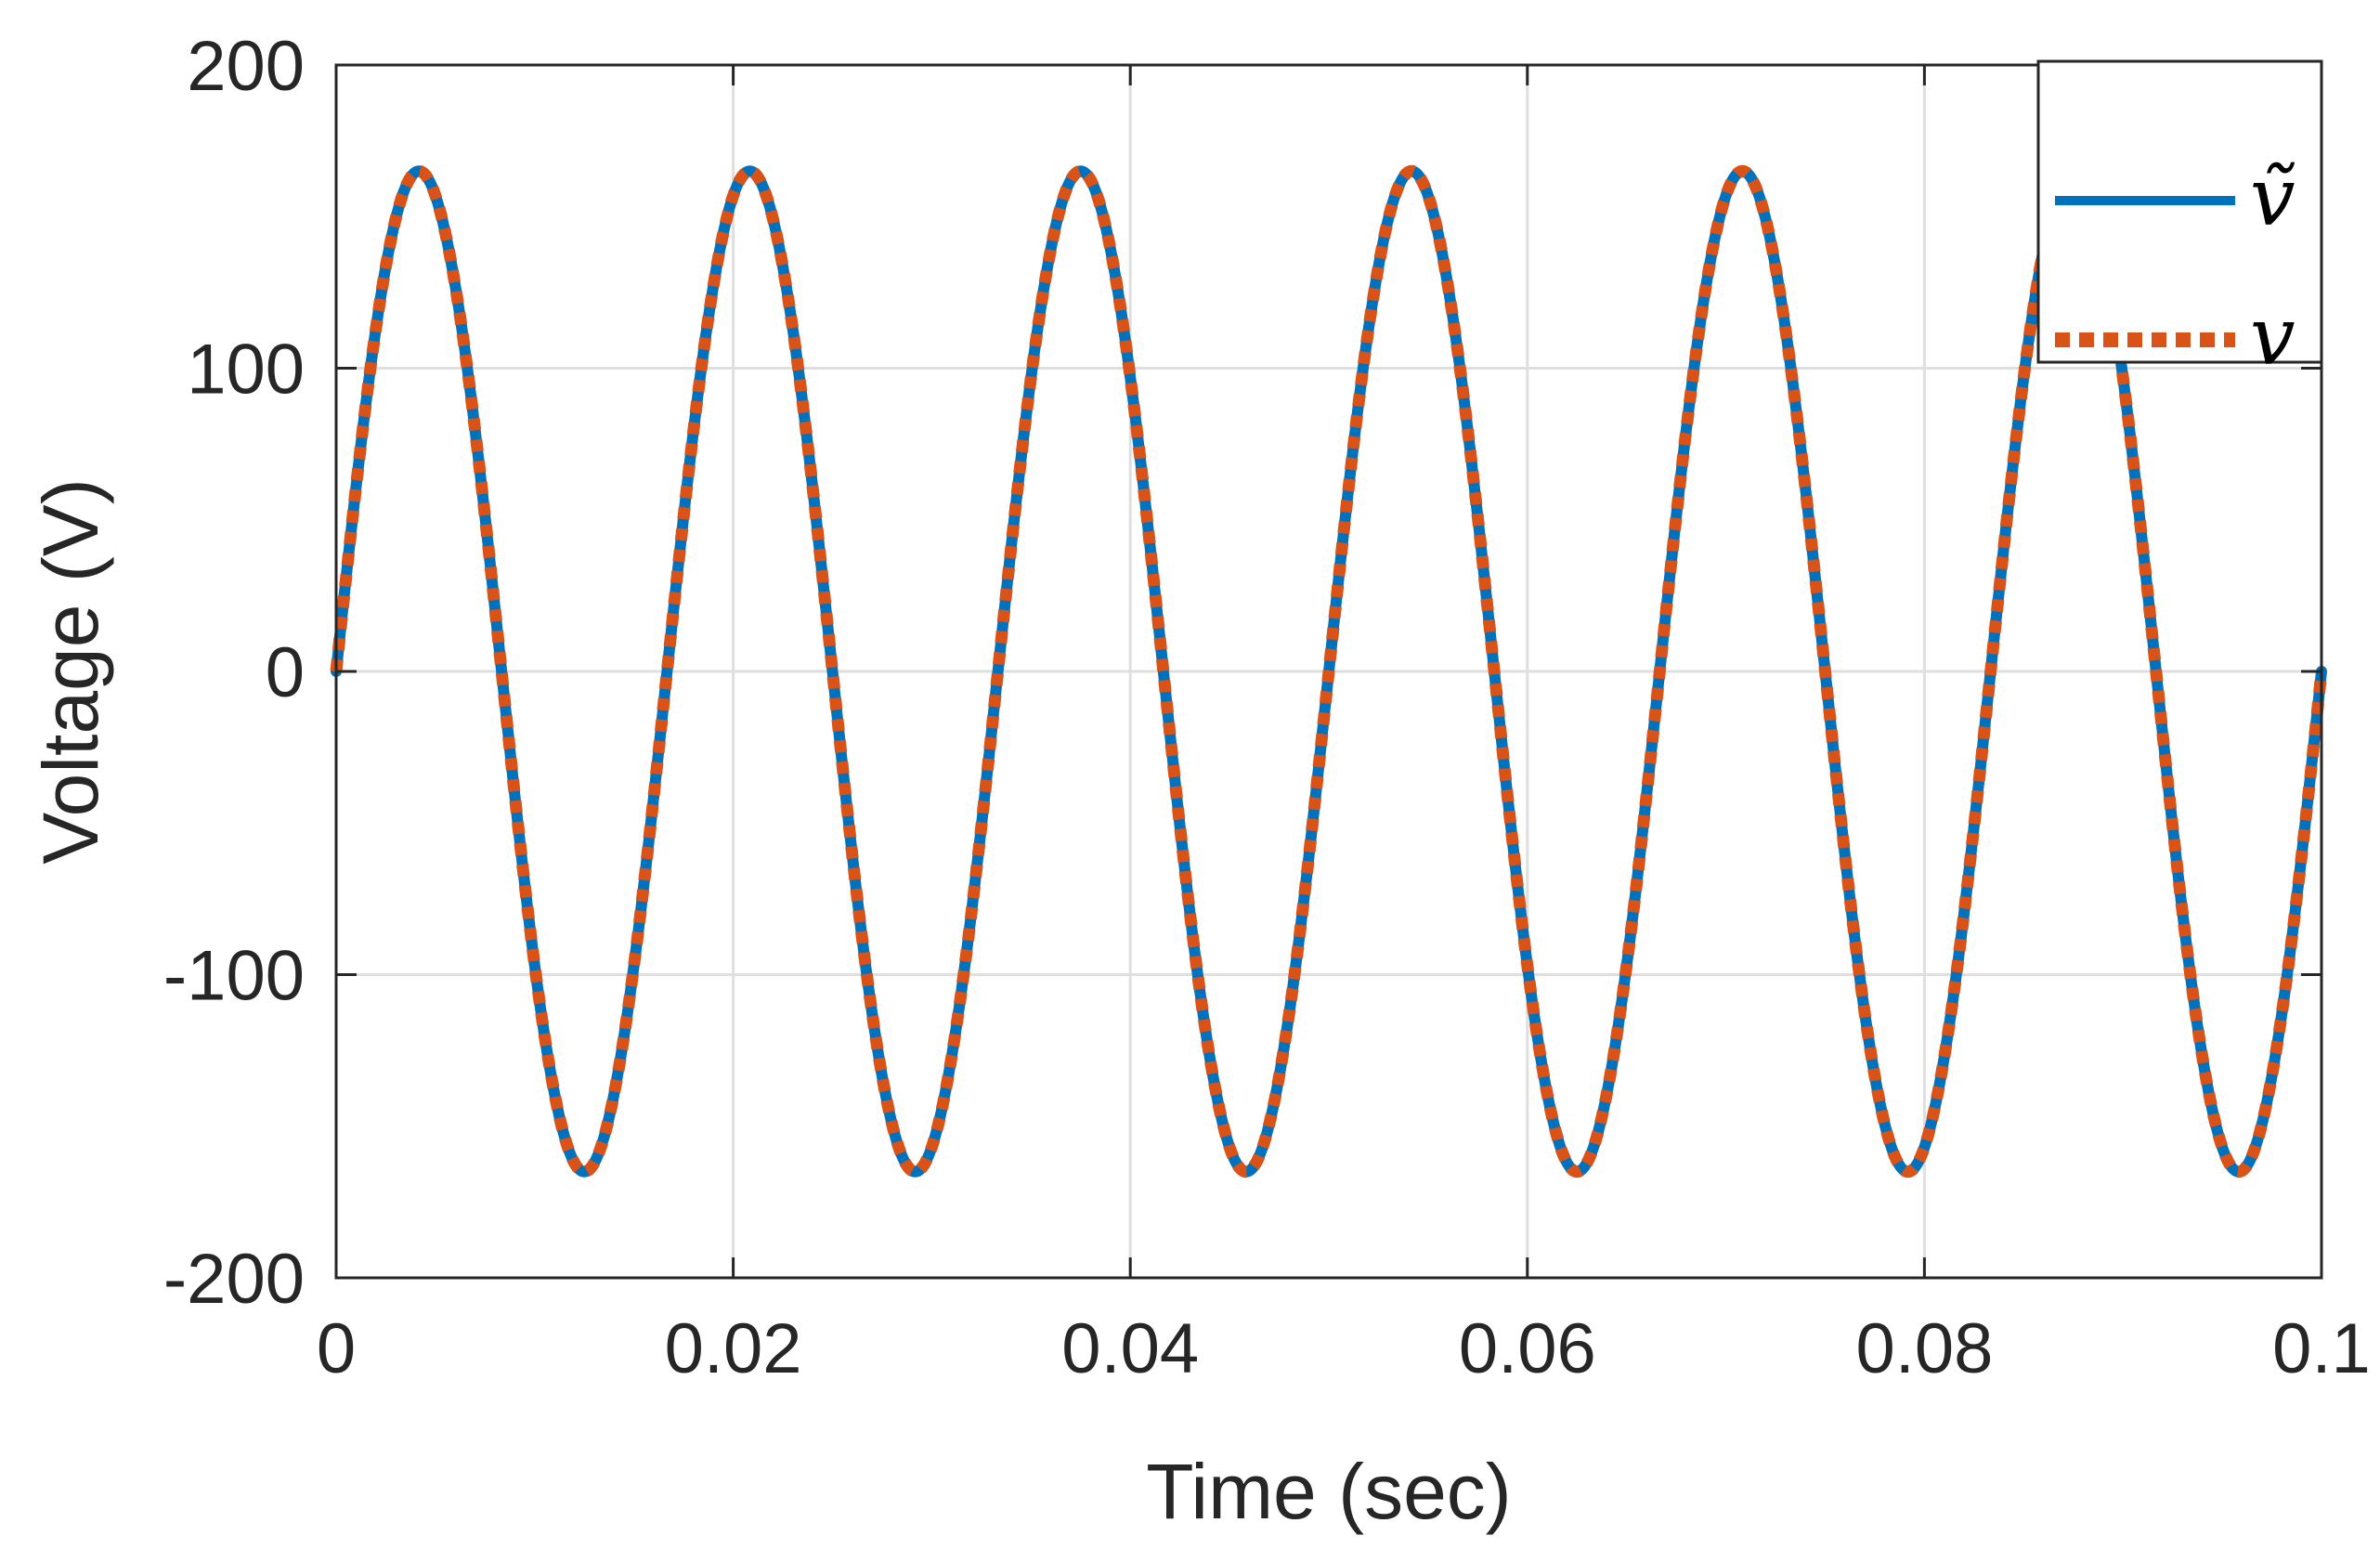 The image size is (2380, 1562). What do you see at coordinates (2272, 337) in the screenshot?
I see `legend-label-v: v` at bounding box center [2272, 337].